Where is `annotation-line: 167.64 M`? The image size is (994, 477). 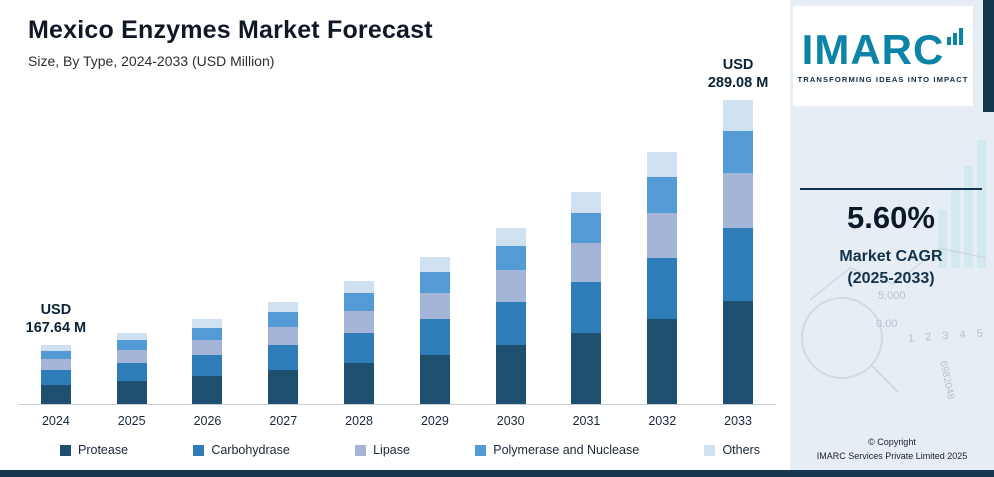
annotation-line: 167.64 M is located at coordinates (56, 327).